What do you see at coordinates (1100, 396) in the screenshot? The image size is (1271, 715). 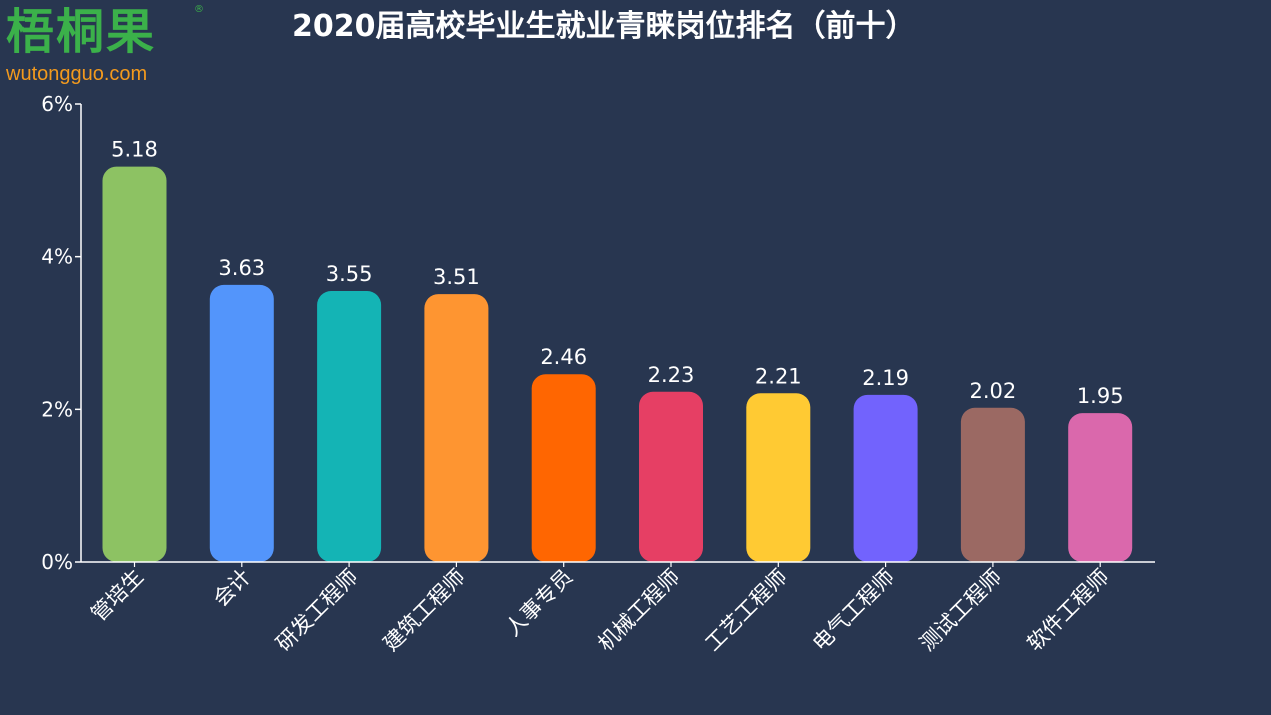 I see `bar-value-label: 1.95` at bounding box center [1100, 396].